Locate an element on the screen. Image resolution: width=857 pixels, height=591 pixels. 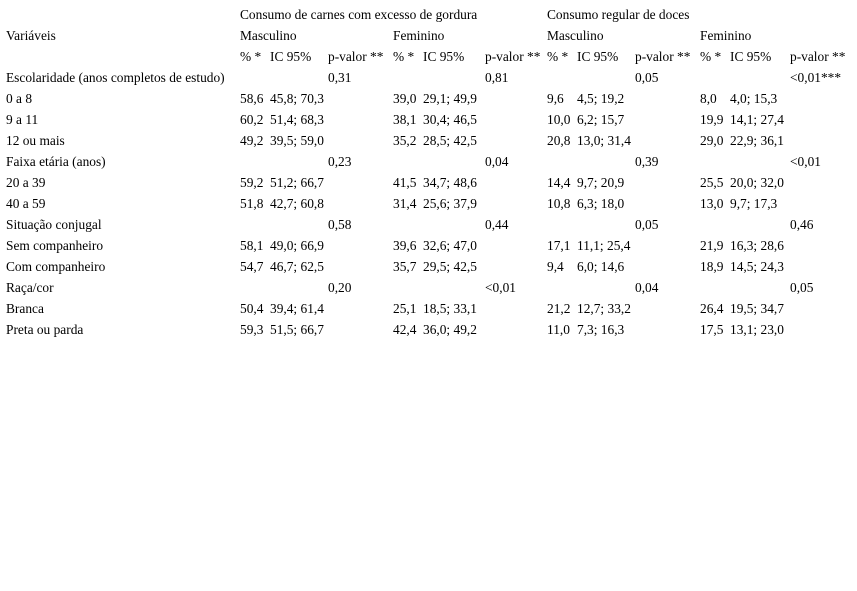
pvalue-cell: 0,23 is located at coordinates (340, 161).